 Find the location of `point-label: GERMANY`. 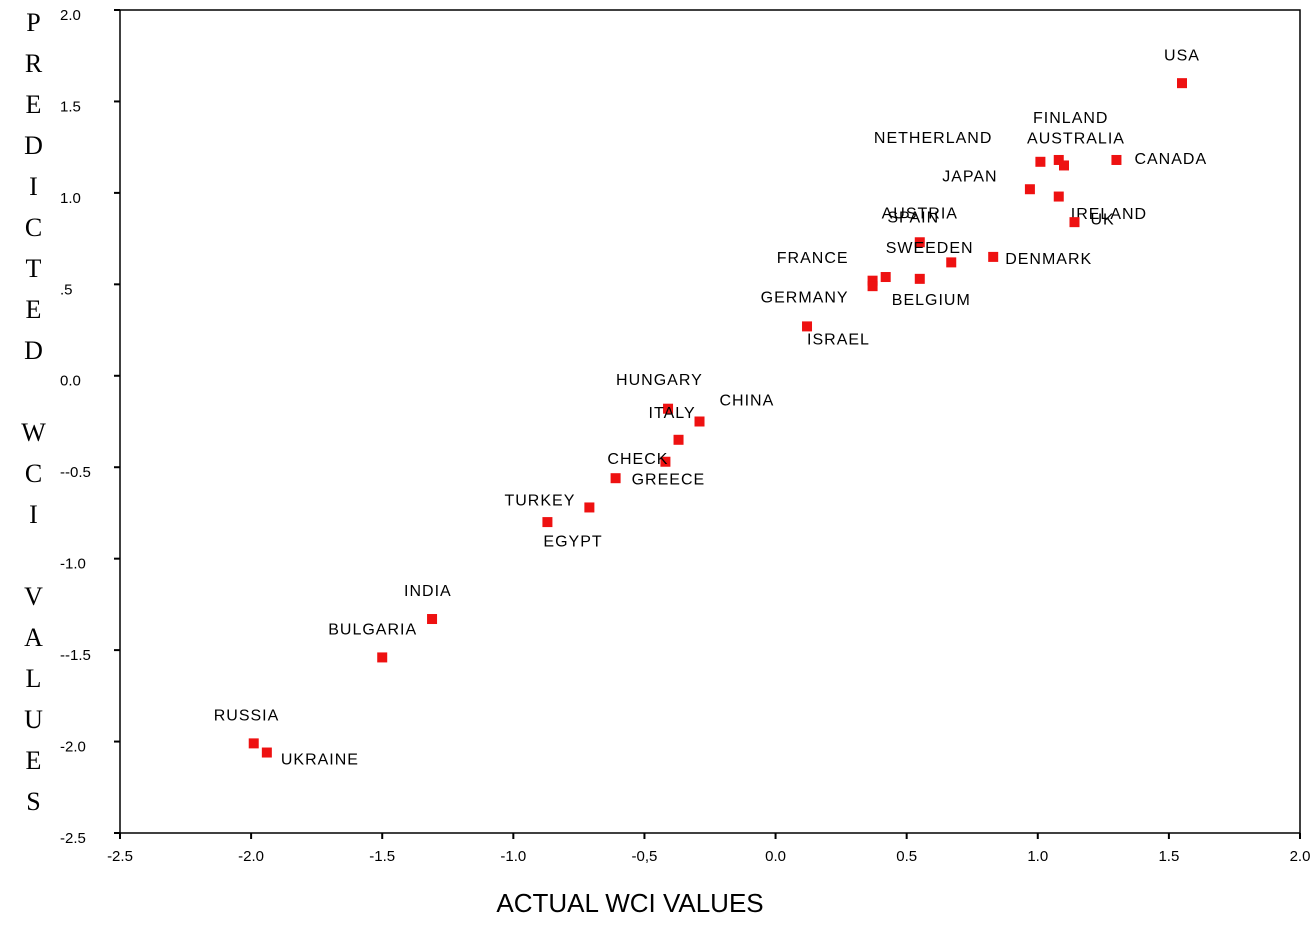

point-label: GERMANY is located at coordinates (805, 297).